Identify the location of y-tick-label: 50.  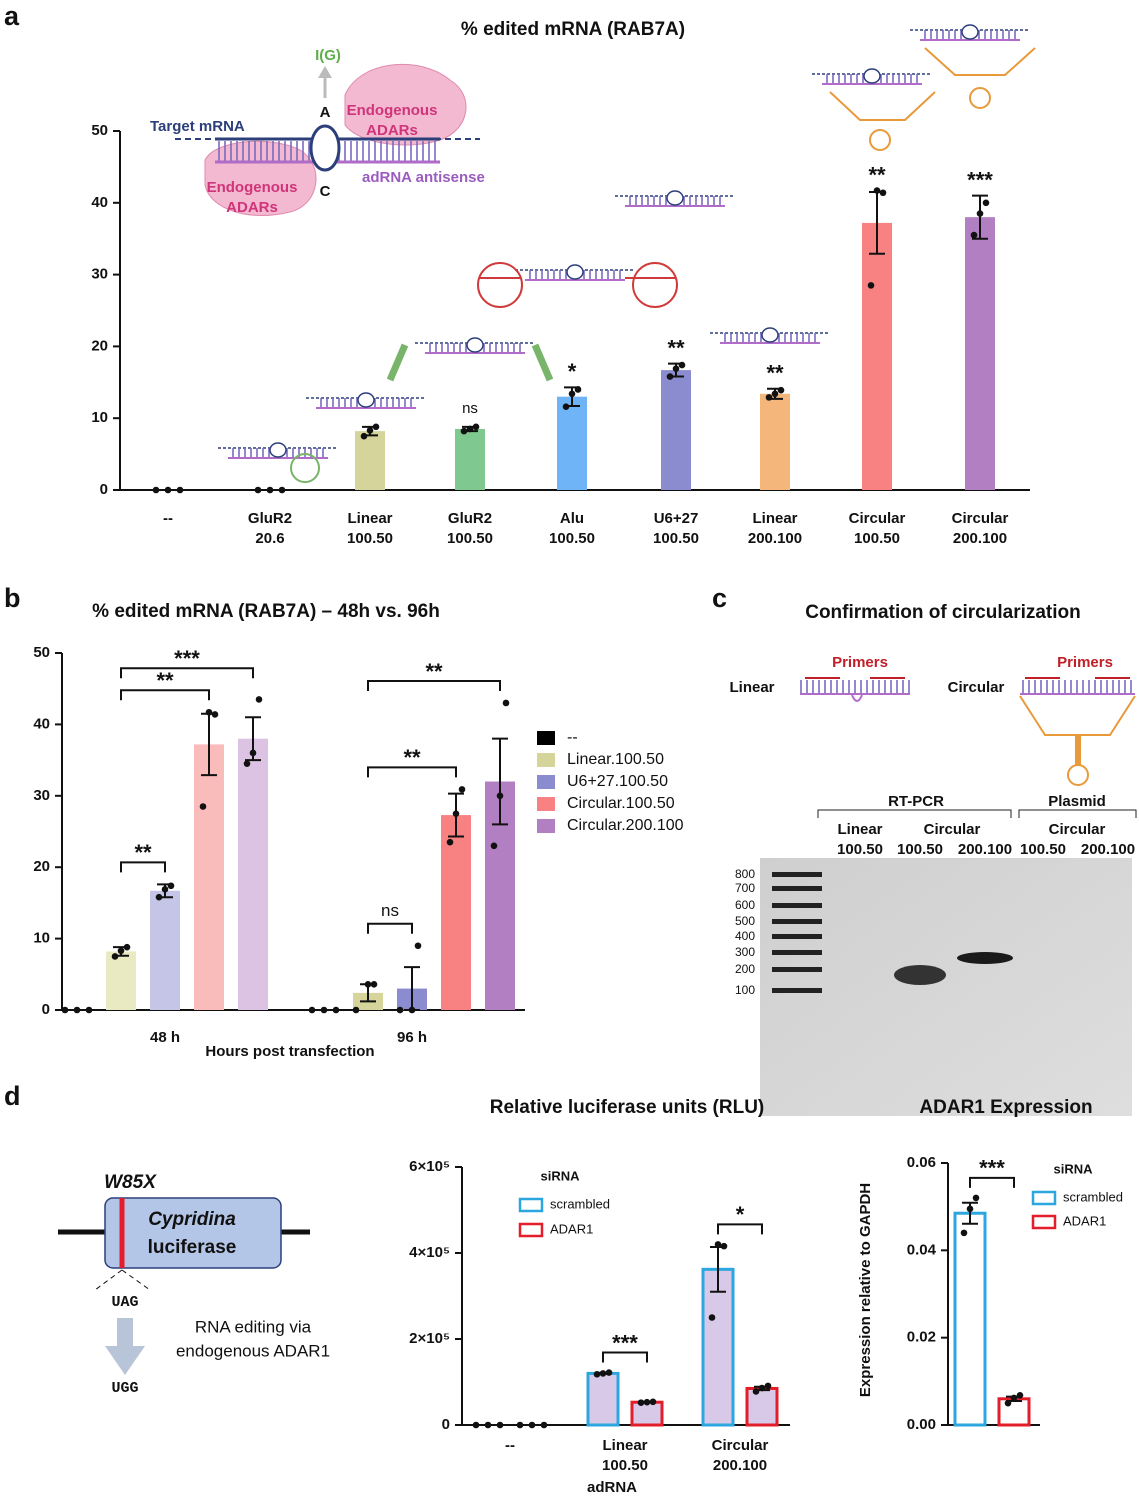
(99, 130).